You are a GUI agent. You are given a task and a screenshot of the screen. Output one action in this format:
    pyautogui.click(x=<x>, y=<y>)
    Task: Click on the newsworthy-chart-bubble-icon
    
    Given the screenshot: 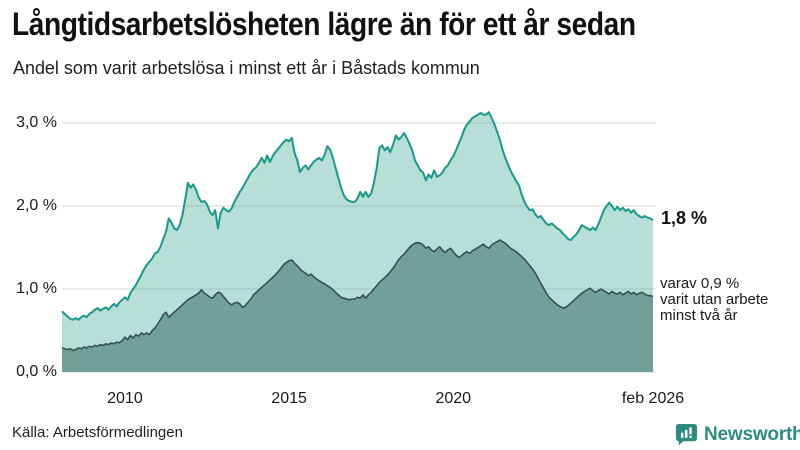 What is the action you would take?
    pyautogui.click(x=686, y=434)
    